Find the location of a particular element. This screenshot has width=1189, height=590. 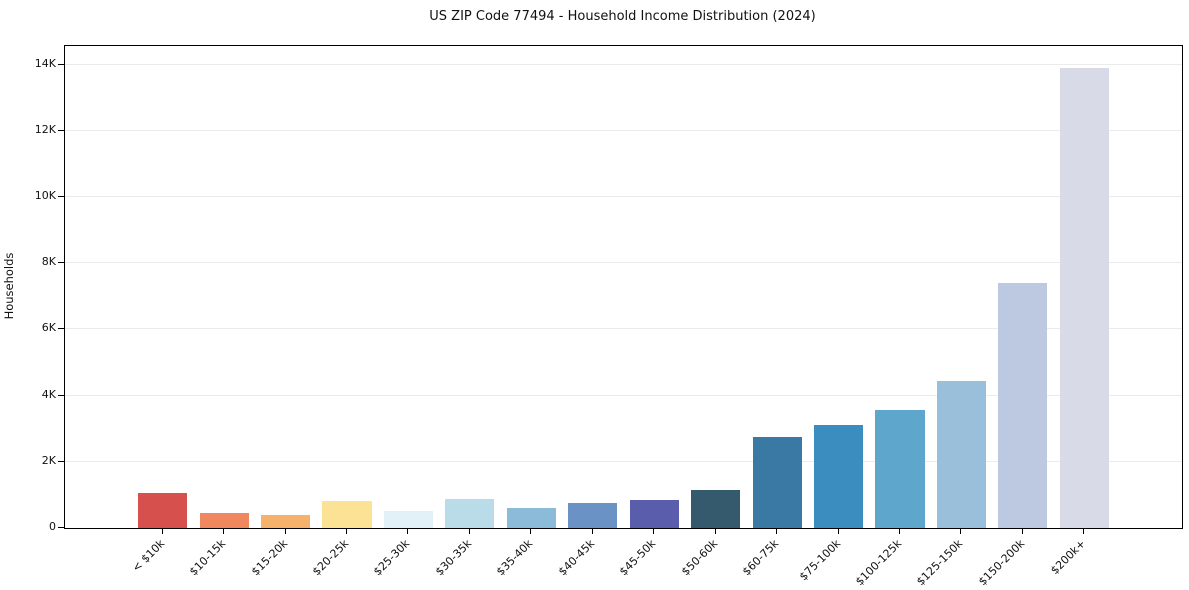

y-tick-label: 0 is located at coordinates (52, 526).